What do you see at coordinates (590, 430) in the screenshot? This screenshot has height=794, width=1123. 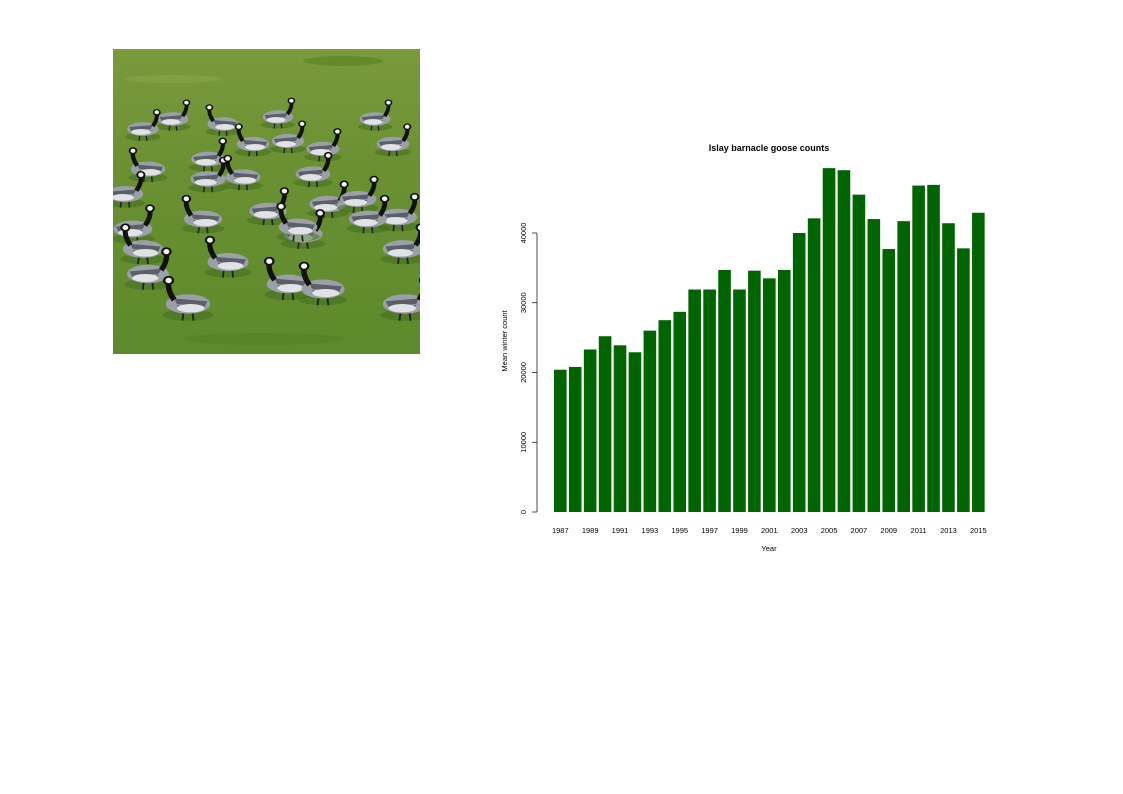 I see `bar-1989` at bounding box center [590, 430].